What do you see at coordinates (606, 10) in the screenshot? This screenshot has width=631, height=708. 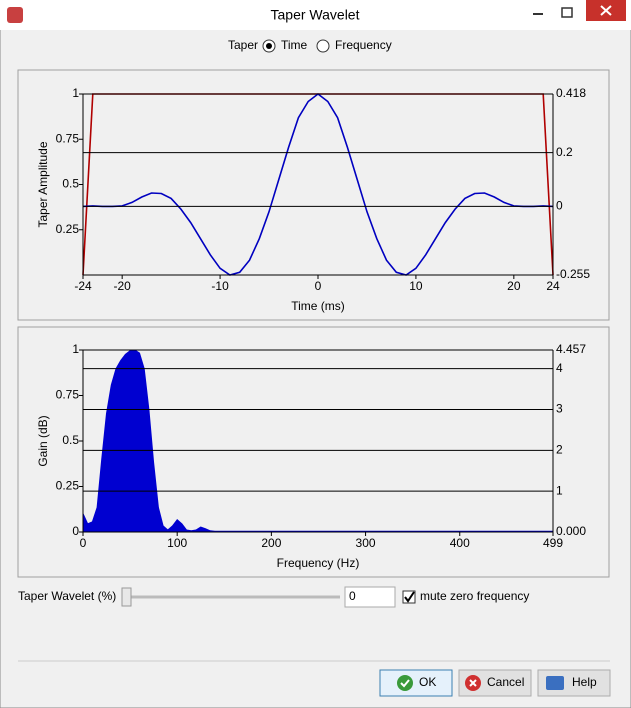 I see `close-icon` at bounding box center [606, 10].